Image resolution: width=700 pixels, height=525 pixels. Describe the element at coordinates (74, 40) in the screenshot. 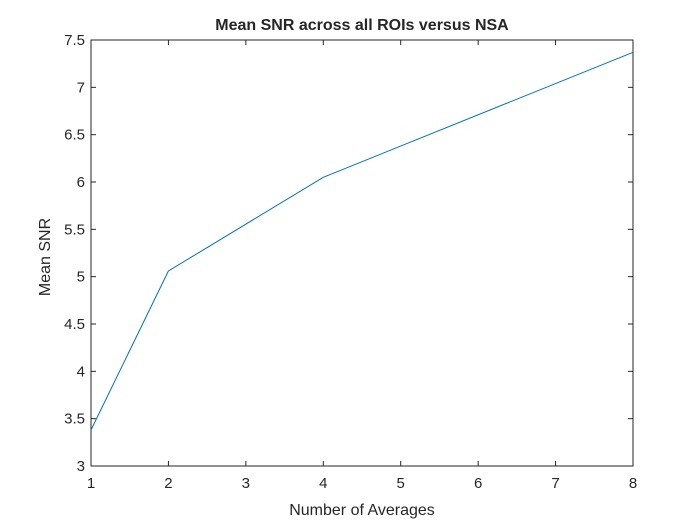

I see `y-tick-label: 7.5` at that location.